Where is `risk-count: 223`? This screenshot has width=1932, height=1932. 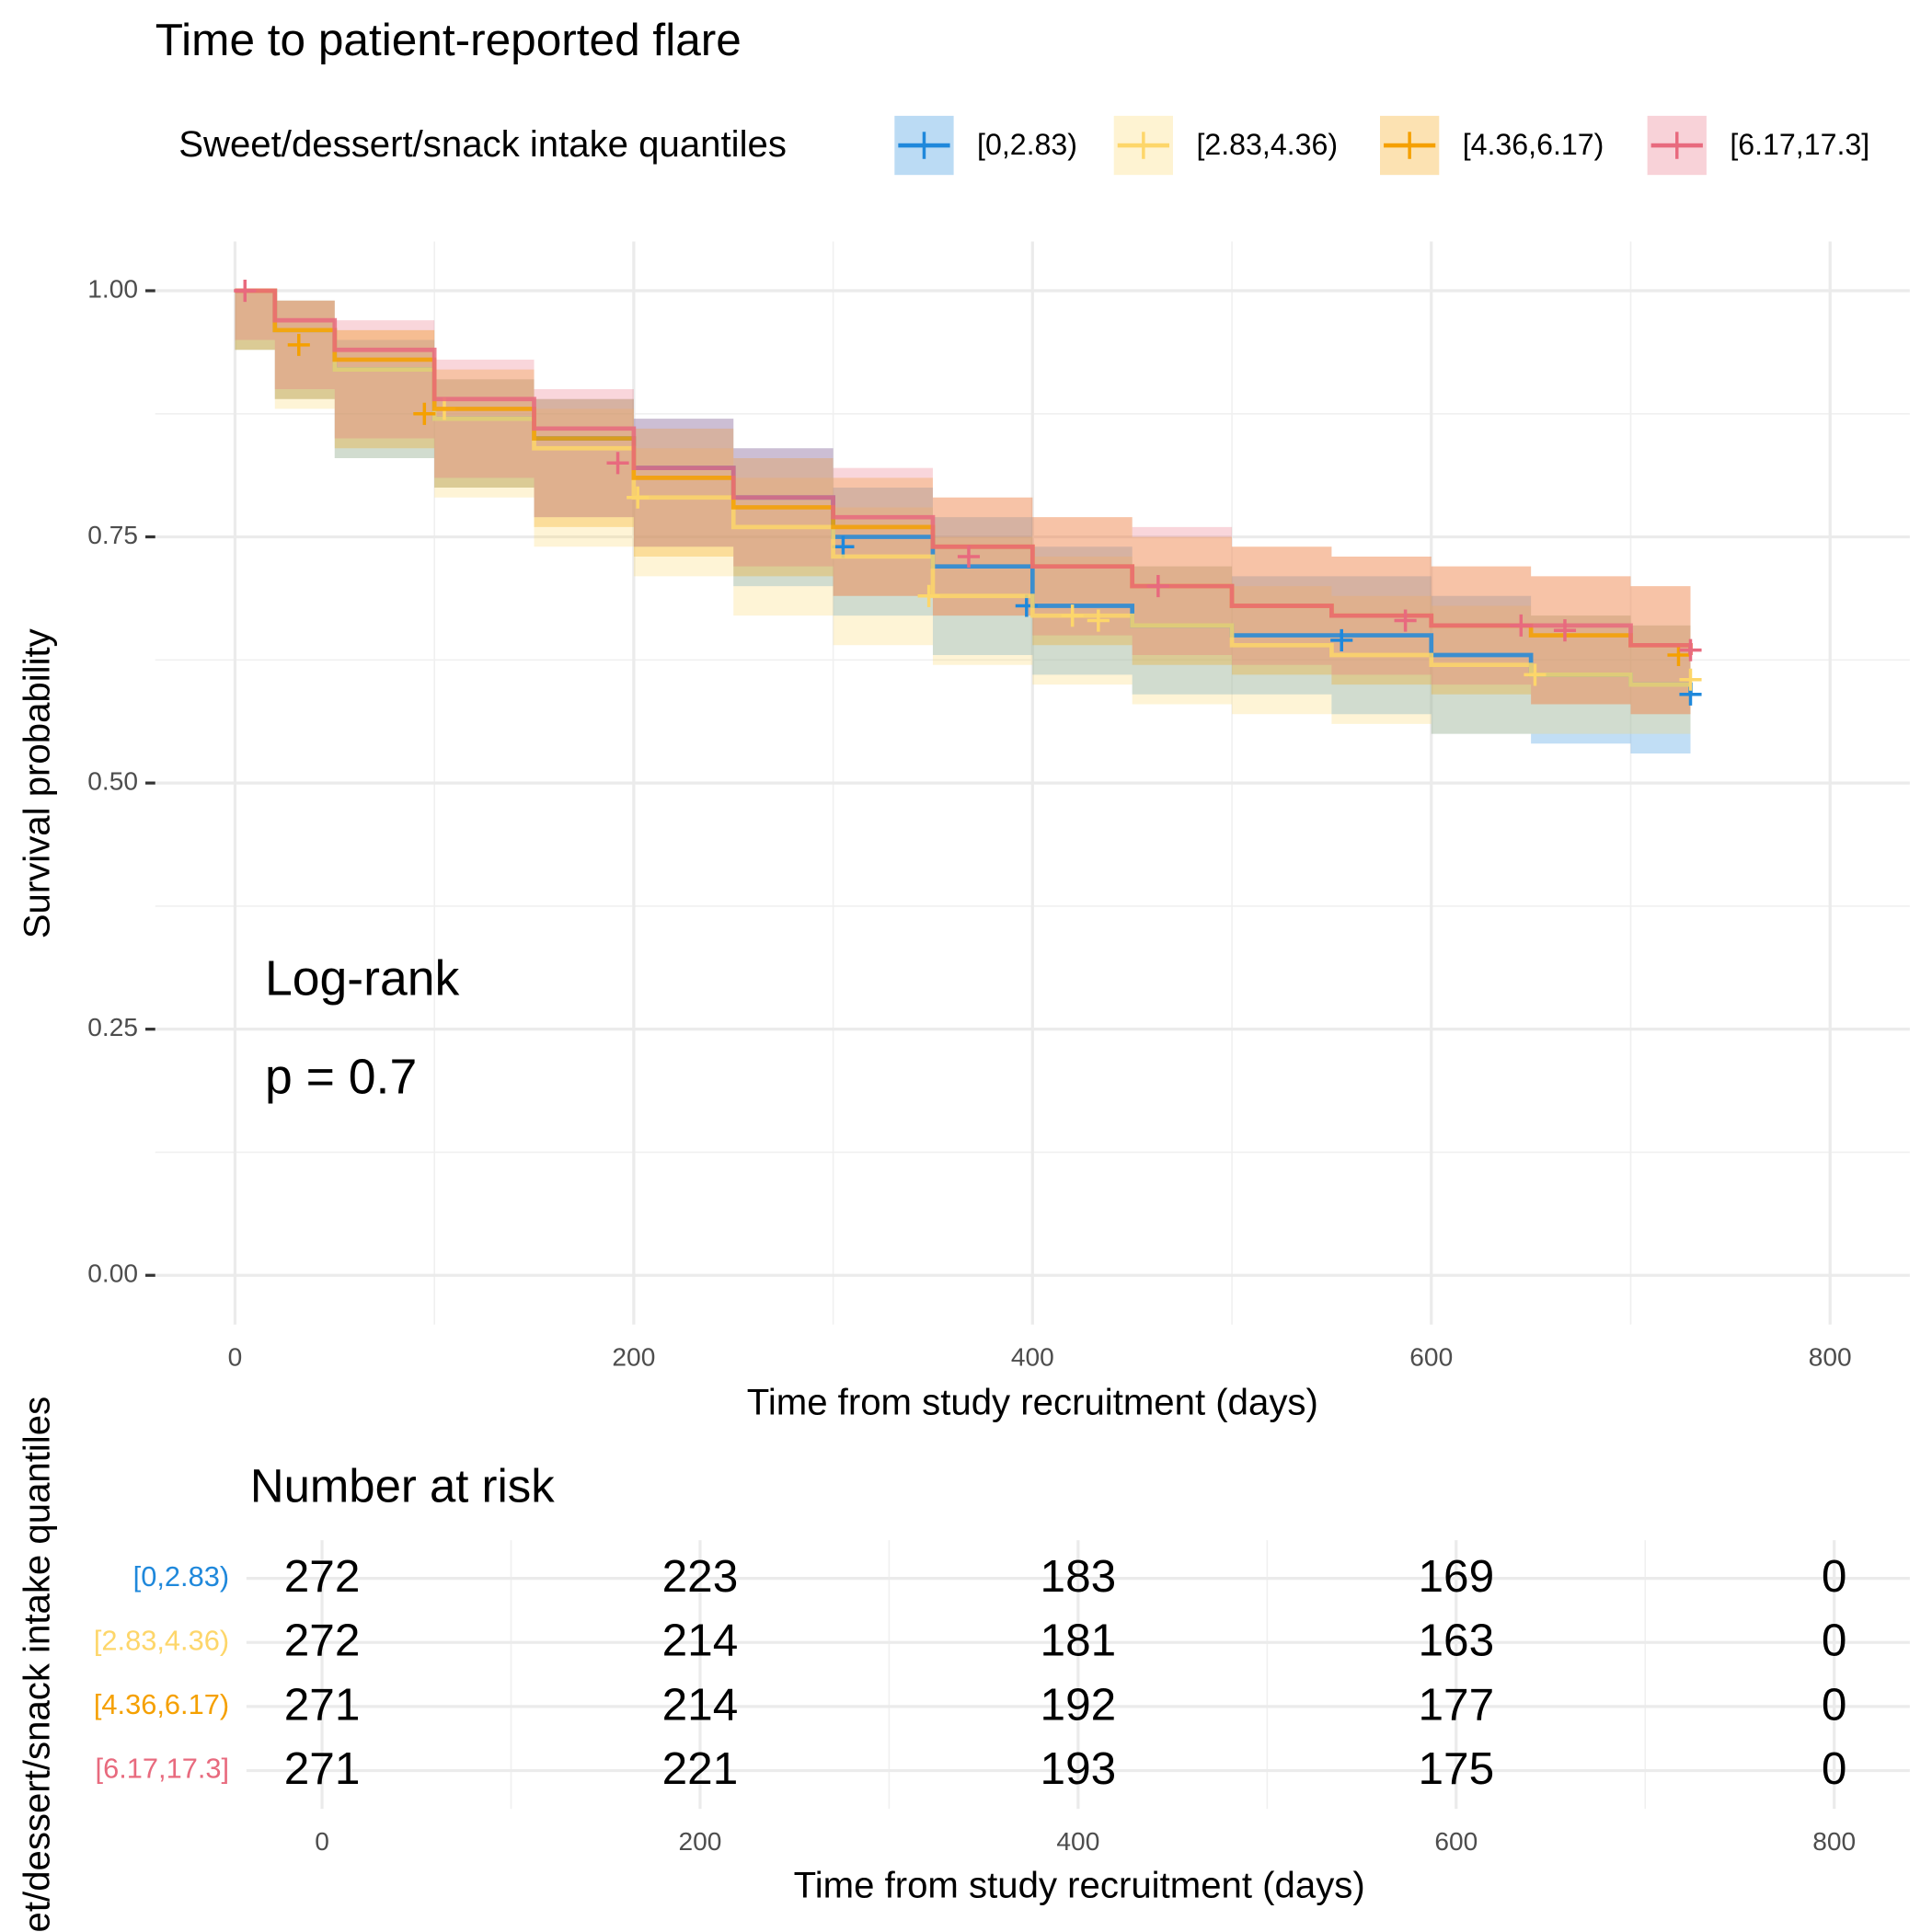 risk-count: 223 is located at coordinates (700, 1576).